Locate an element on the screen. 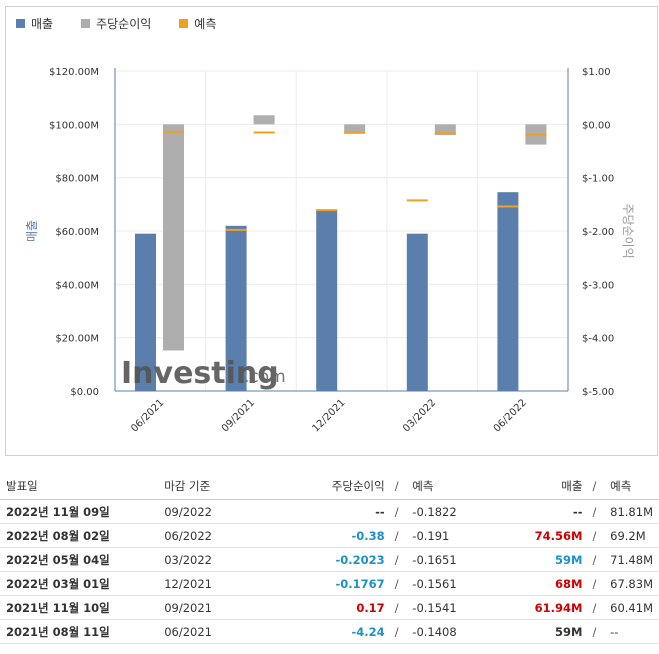  x-tick-label: 03/2022 is located at coordinates (419, 415).